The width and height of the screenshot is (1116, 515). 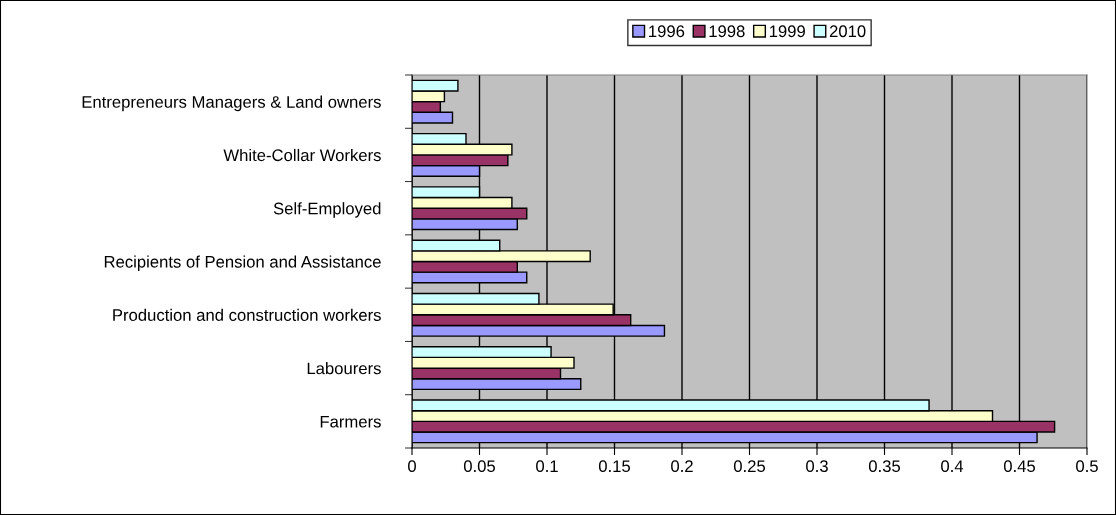 What do you see at coordinates (884, 466) in the screenshot?
I see `x-tick-label: 0.35` at bounding box center [884, 466].